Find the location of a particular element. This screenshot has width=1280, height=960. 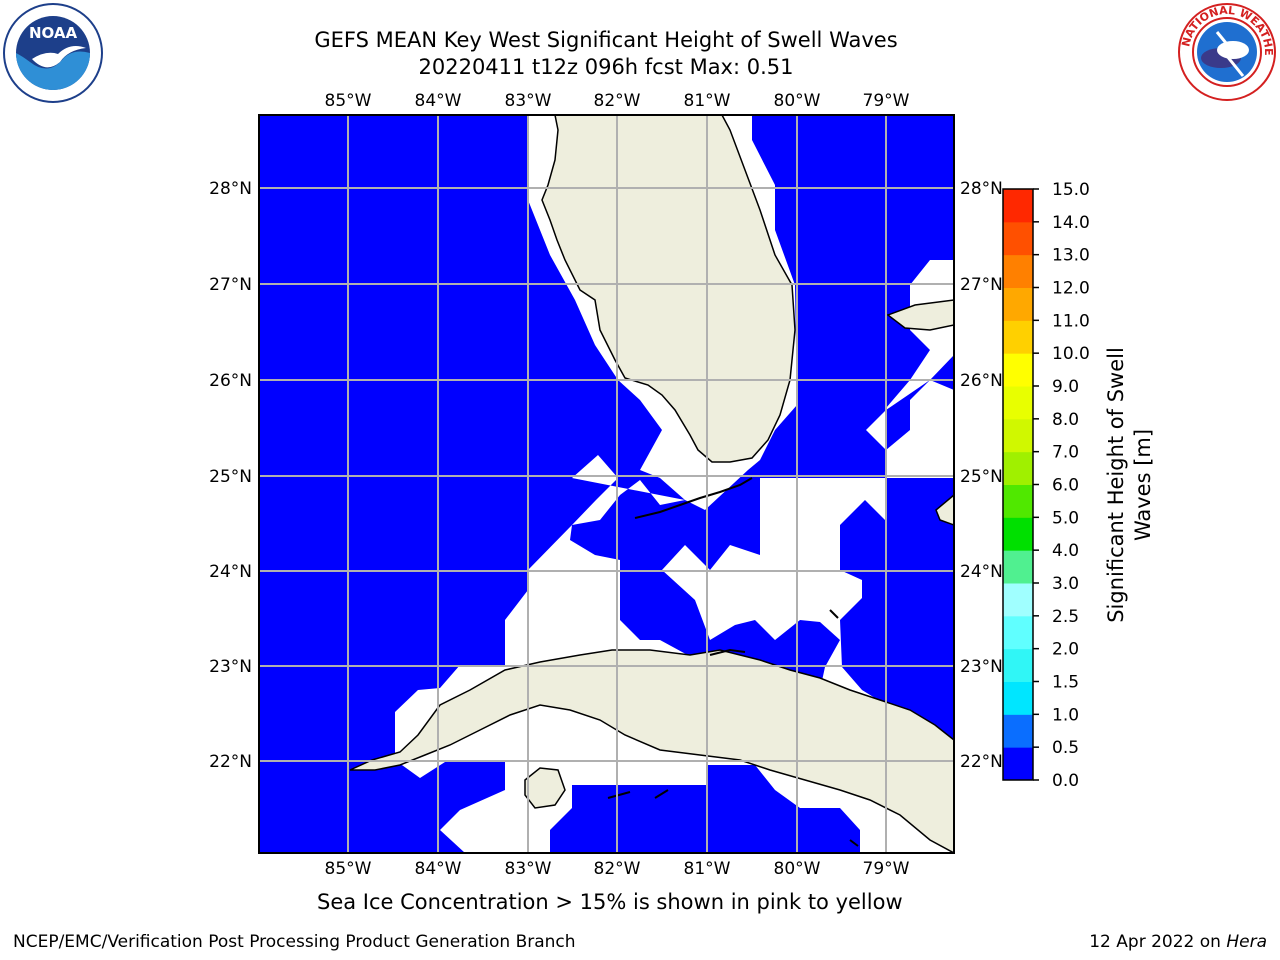

footer-date: 12 Apr 2022 on Hera is located at coordinates (1178, 942).